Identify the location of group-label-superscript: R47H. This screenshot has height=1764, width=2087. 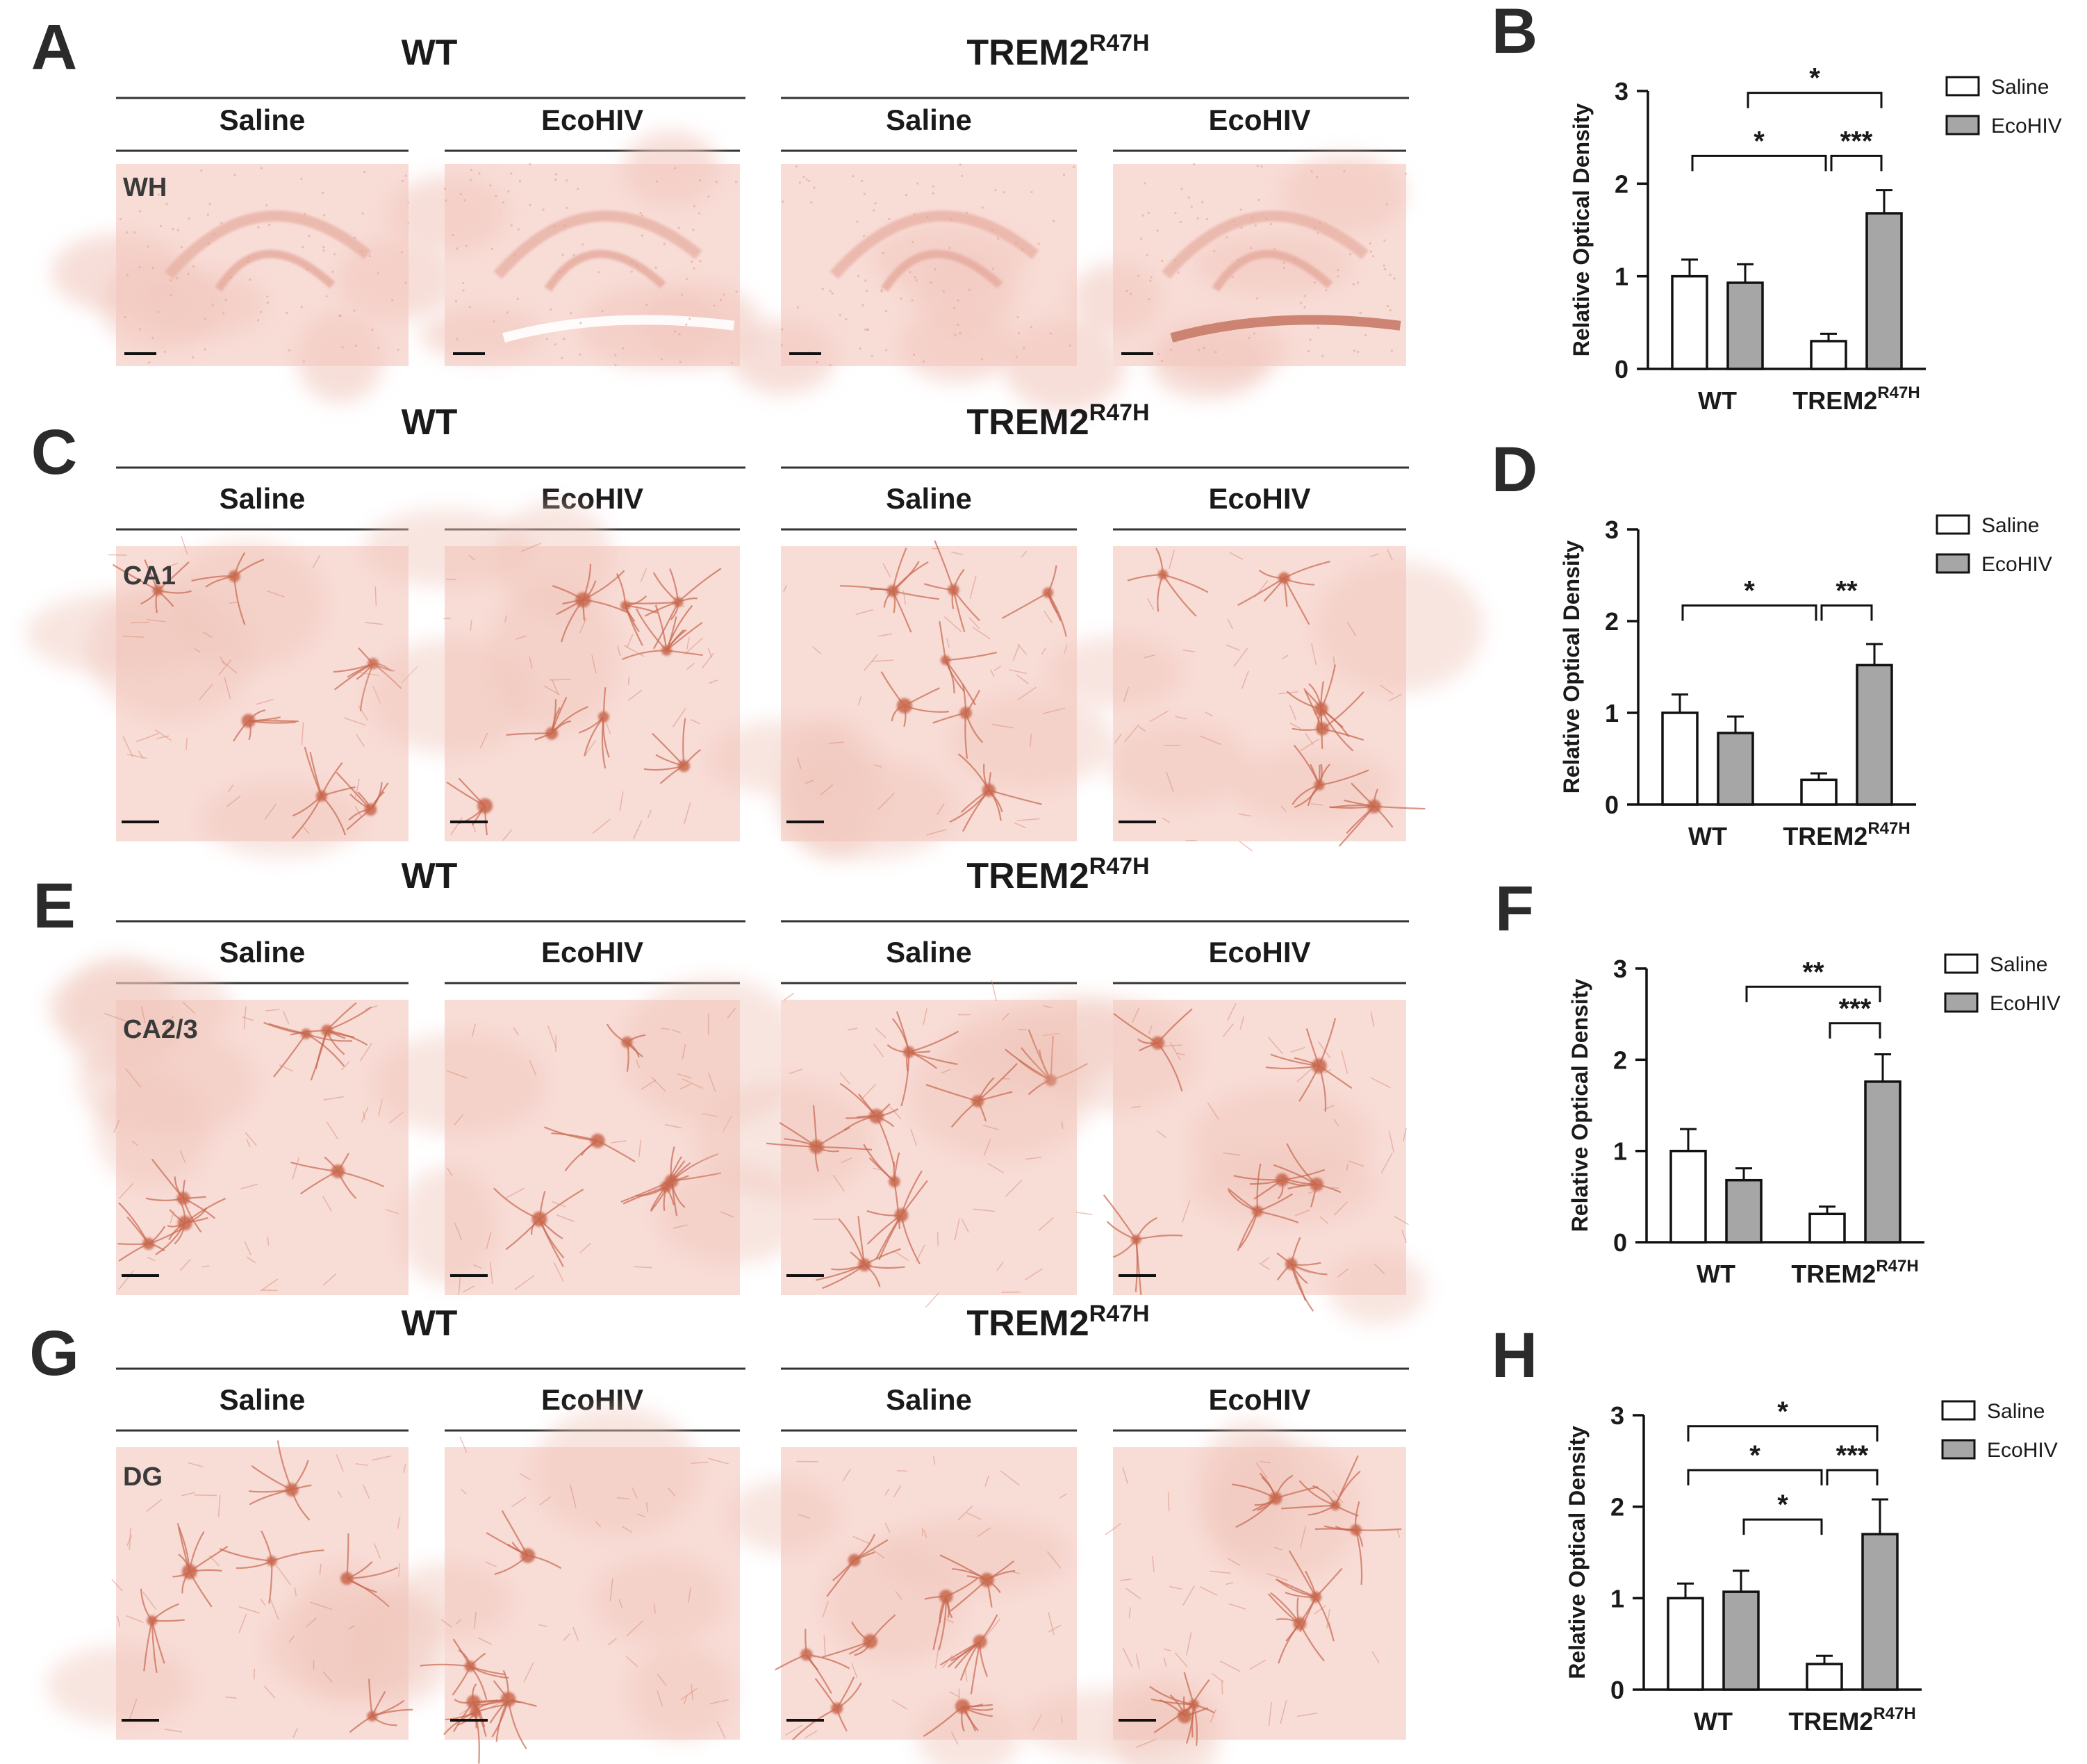
(1119, 412).